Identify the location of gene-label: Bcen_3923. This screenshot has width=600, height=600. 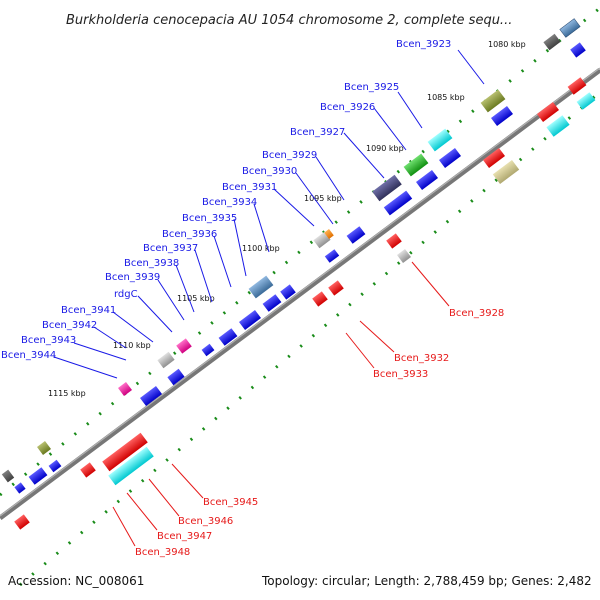
(423, 44).